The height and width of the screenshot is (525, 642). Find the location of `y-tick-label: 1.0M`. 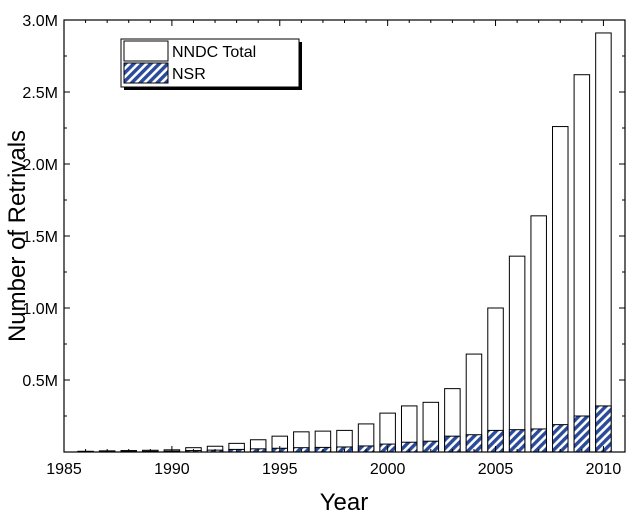

y-tick-label: 1.0M is located at coordinates (40, 309).